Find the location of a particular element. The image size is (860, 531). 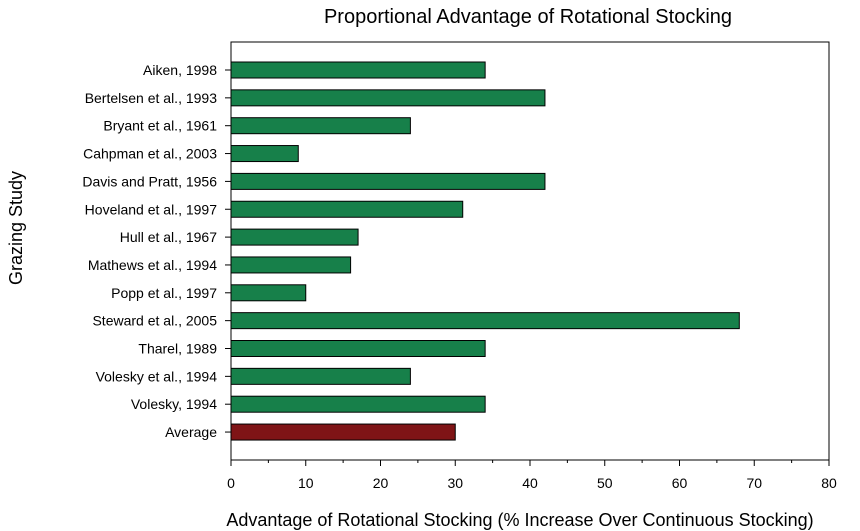

y-category-label: Aiken, 1998 is located at coordinates (180, 70).